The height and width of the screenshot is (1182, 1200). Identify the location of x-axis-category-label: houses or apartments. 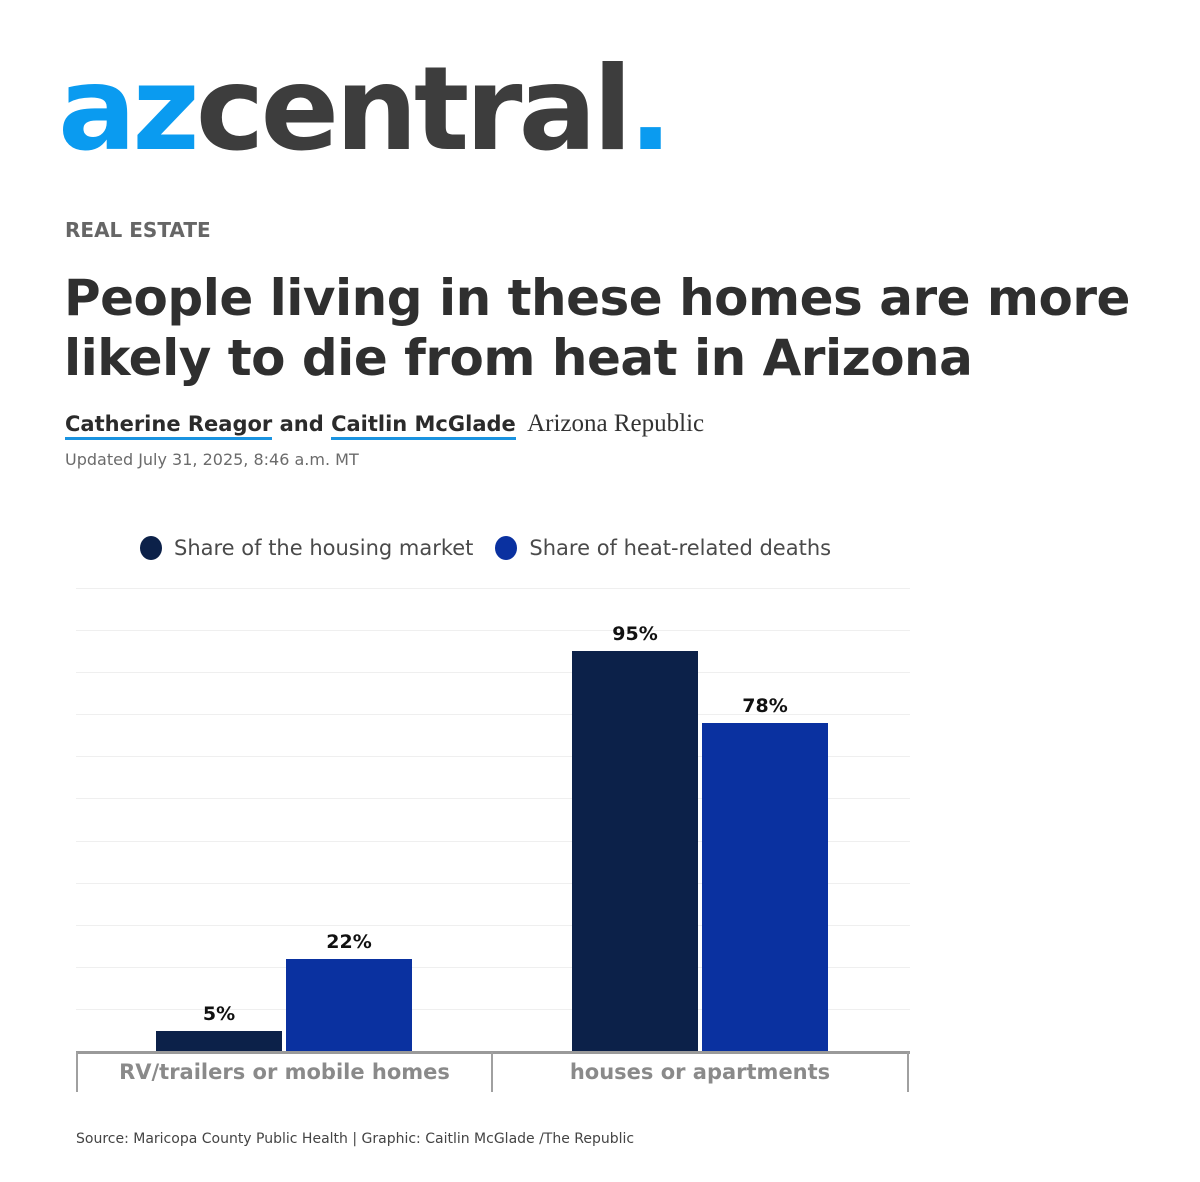
(700, 1072).